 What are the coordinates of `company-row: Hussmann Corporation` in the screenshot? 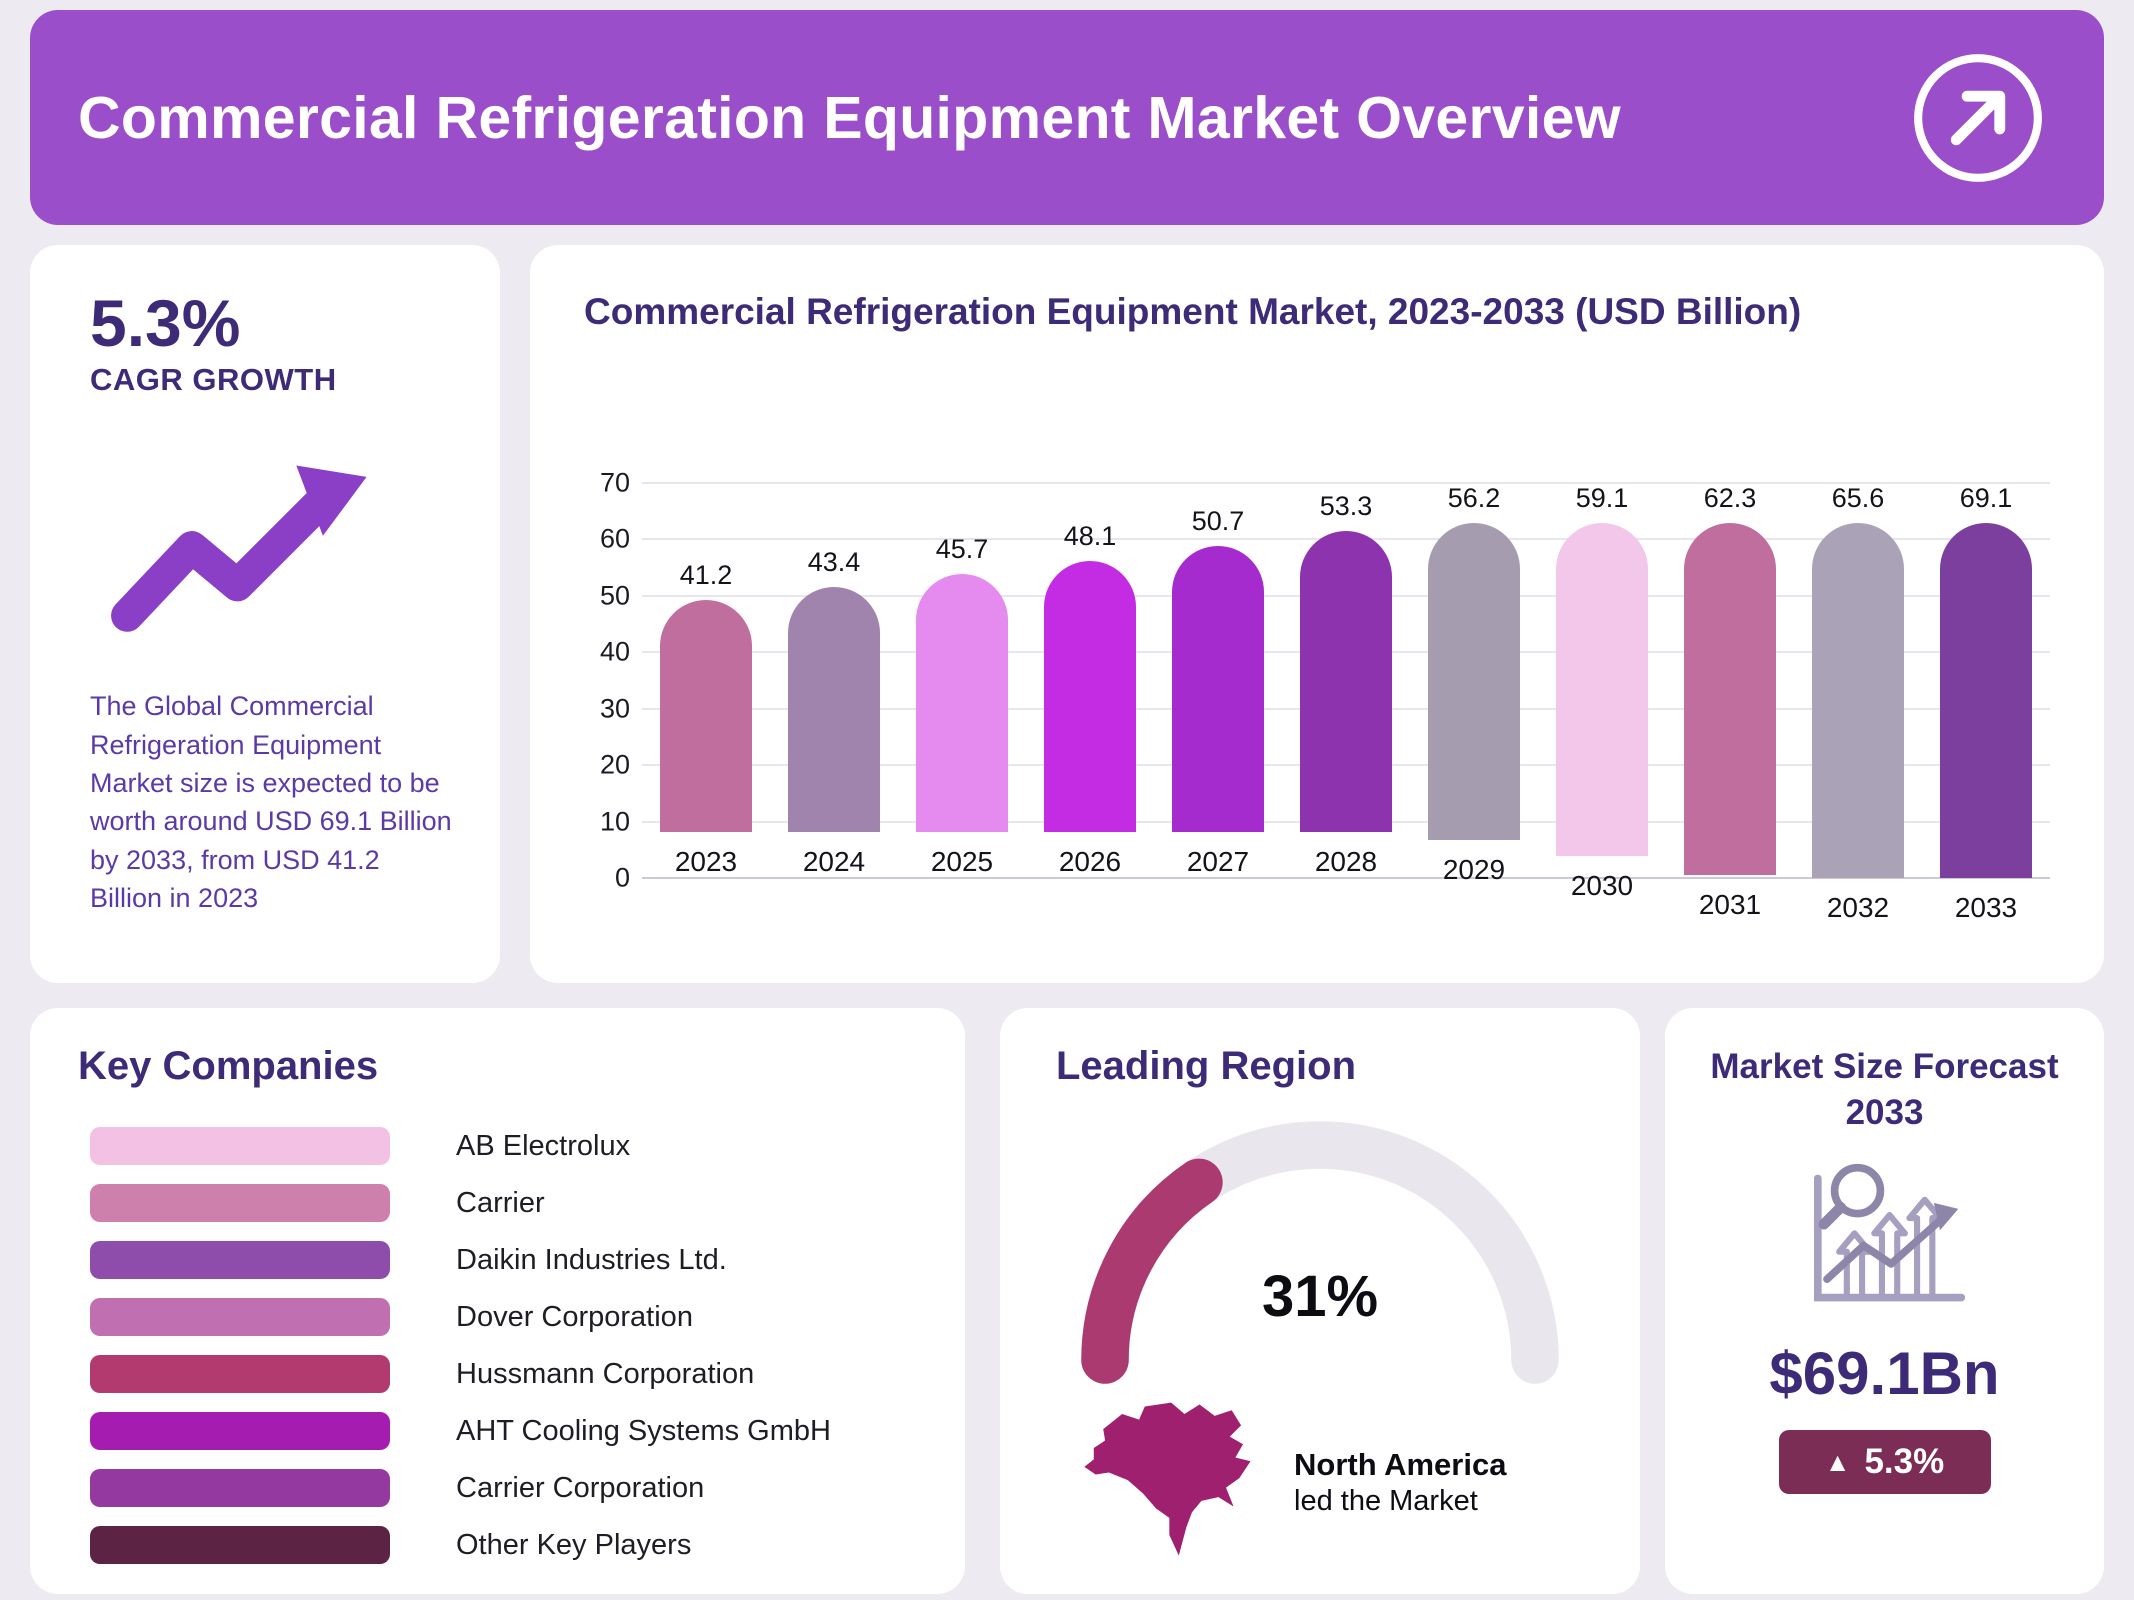 It's located at (507, 1374).